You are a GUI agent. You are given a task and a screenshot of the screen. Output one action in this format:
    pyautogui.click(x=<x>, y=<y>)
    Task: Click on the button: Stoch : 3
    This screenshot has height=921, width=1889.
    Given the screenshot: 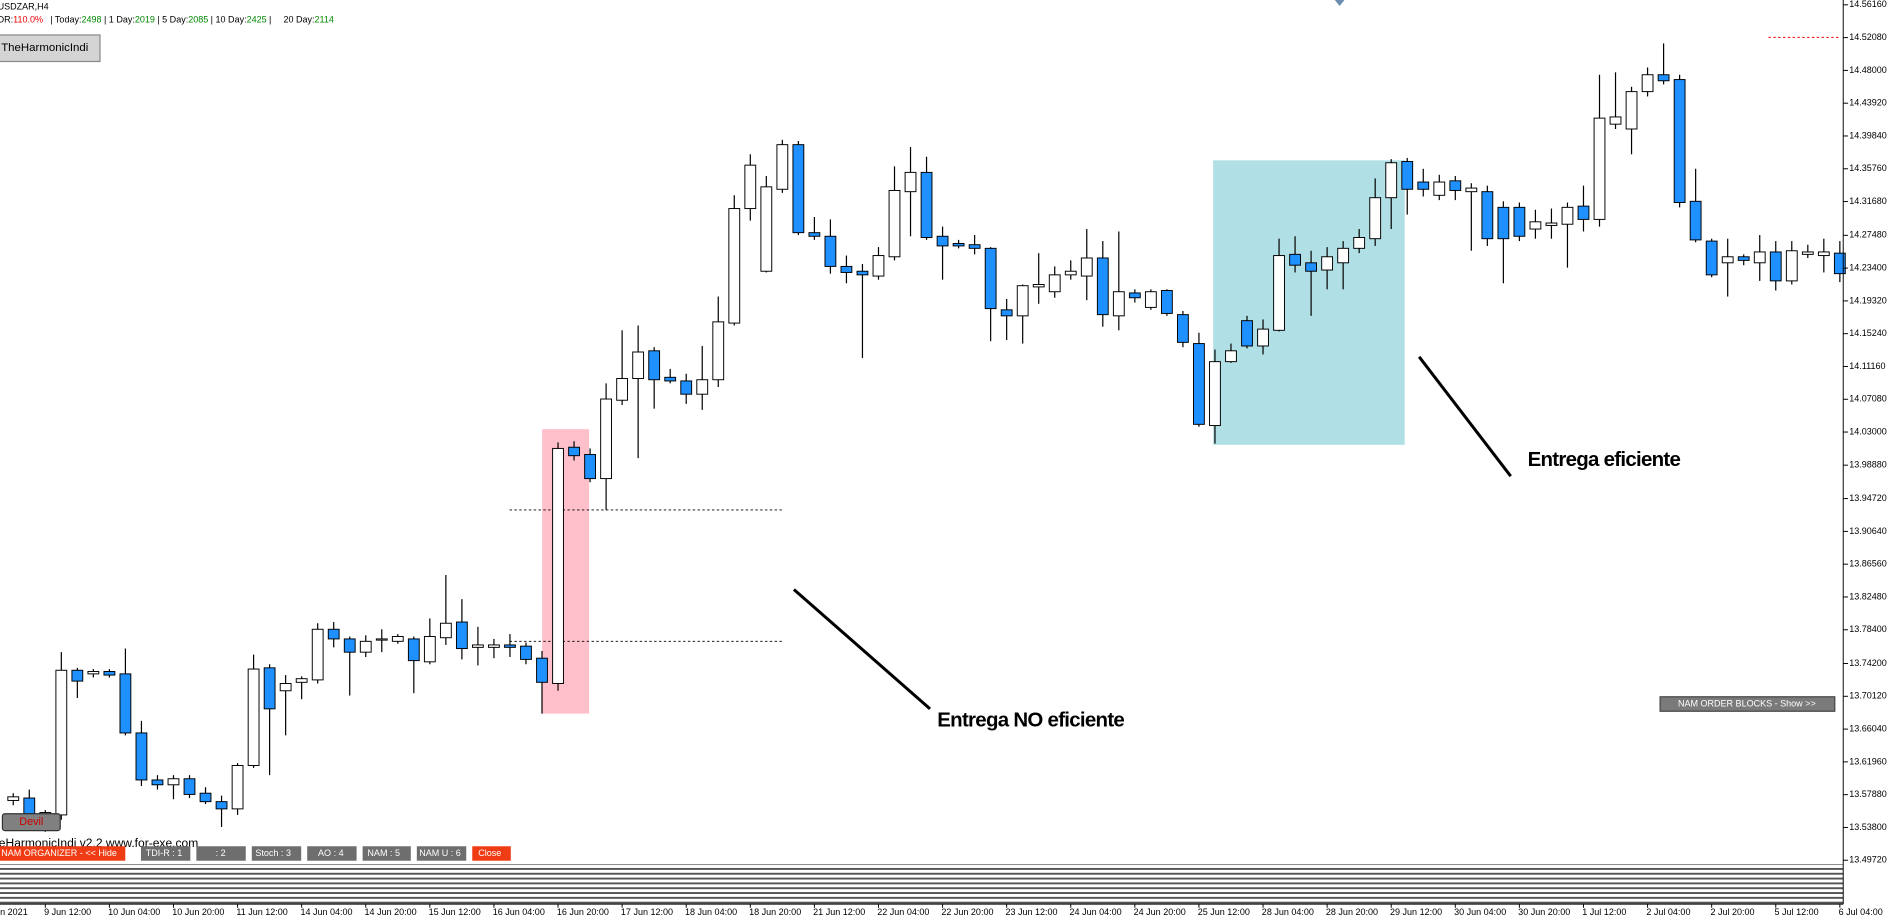 What is the action you would take?
    pyautogui.click(x=276, y=853)
    